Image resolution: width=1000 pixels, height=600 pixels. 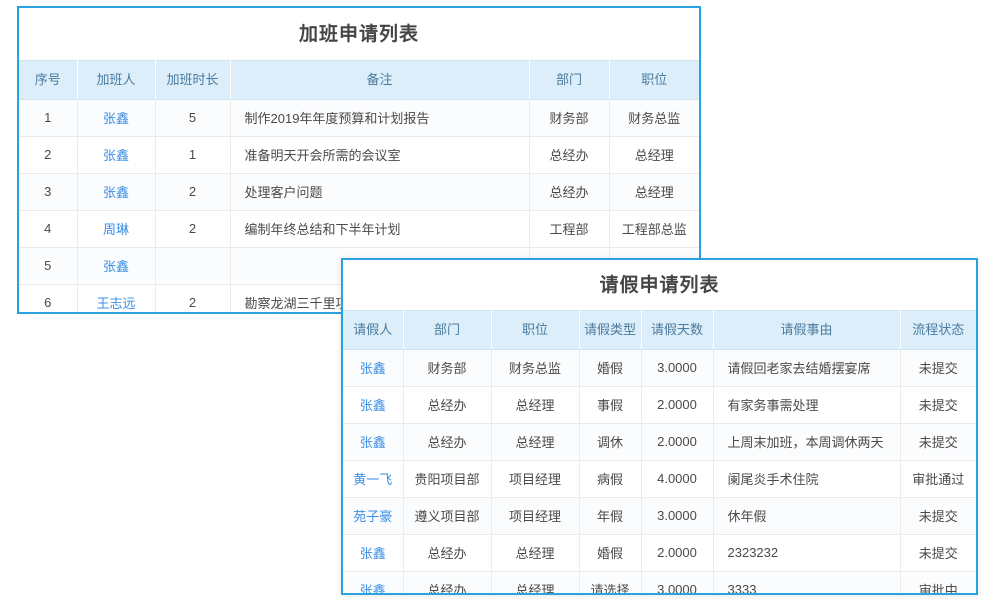 I want to click on cell-remark: 编制年终总结和下半年计划, so click(x=380, y=229).